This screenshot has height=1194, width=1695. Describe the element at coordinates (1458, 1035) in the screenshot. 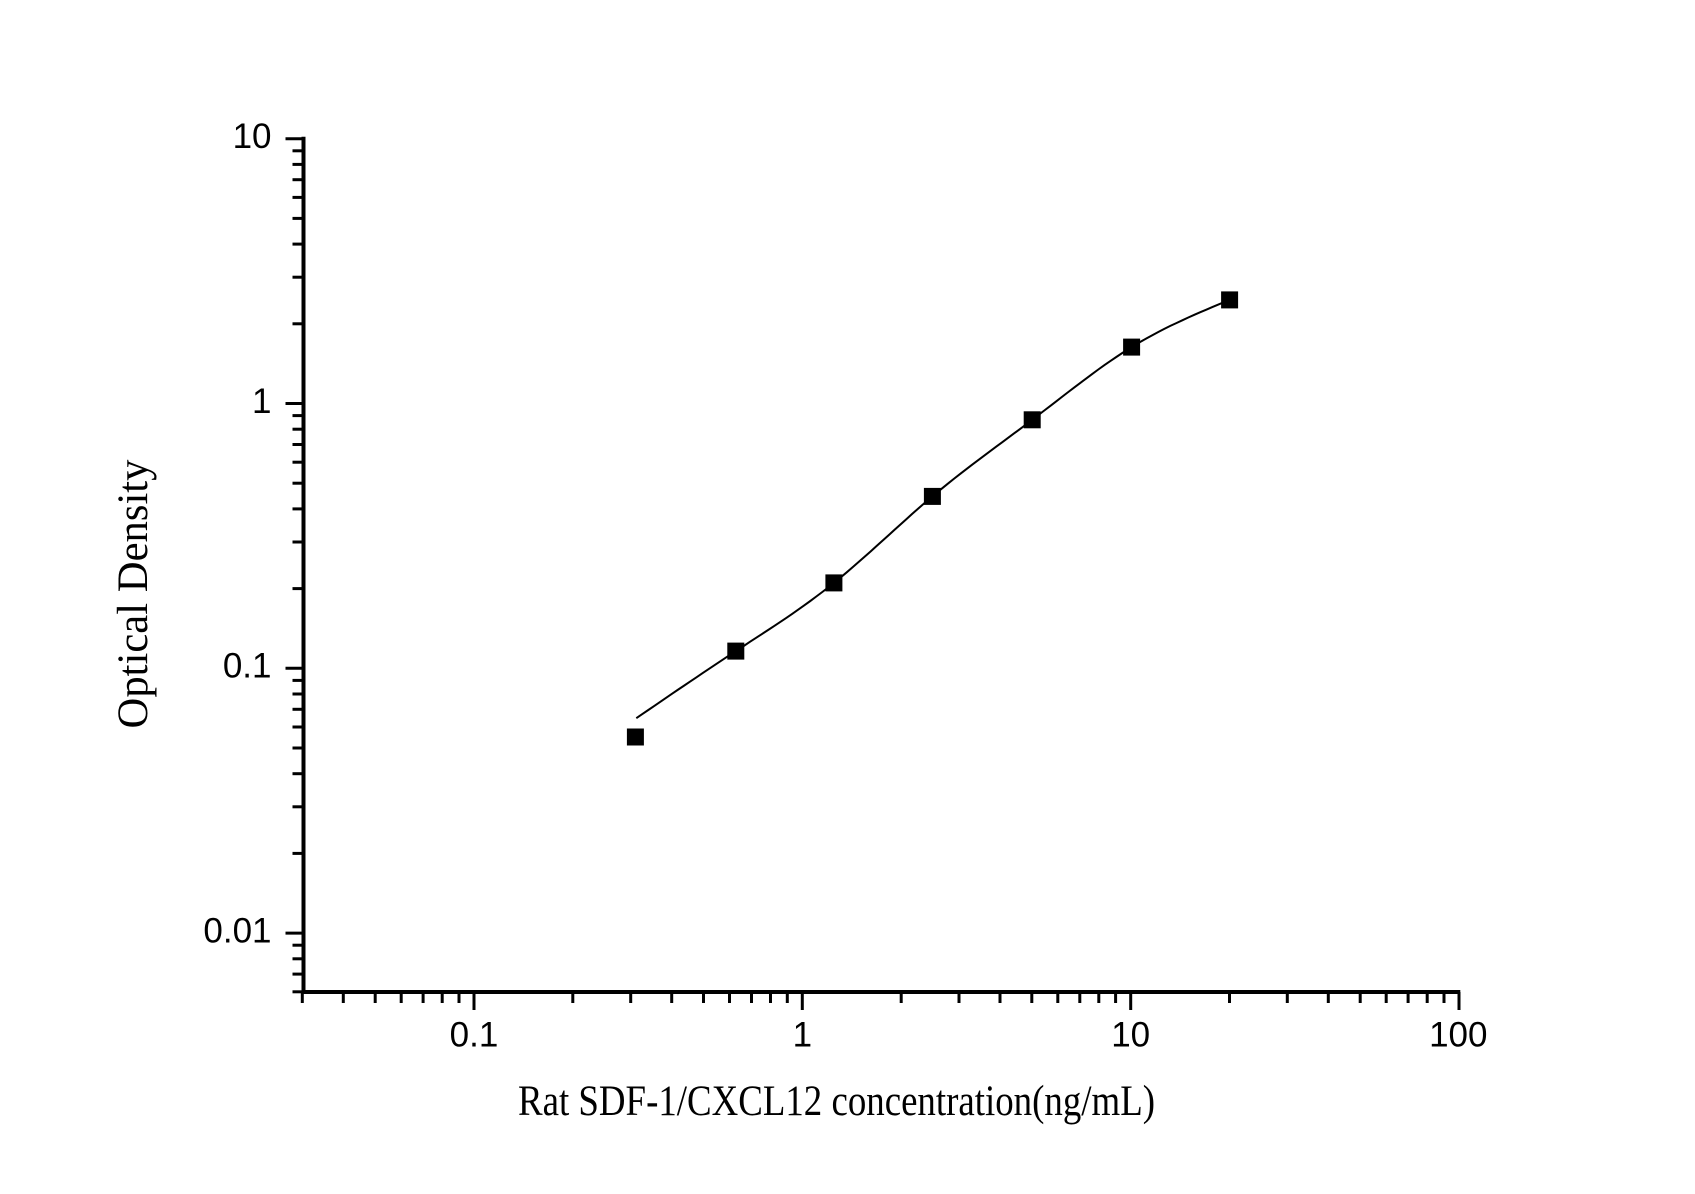

I see `svg-text: 100` at that location.